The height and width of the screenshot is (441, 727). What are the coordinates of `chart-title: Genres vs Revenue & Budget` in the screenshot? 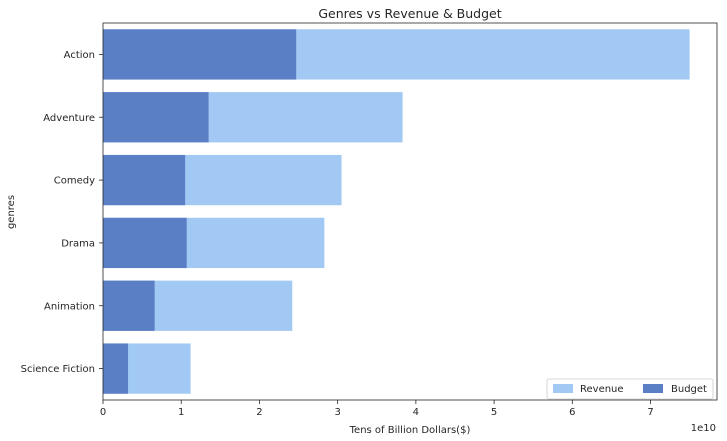 It's located at (409, 13).